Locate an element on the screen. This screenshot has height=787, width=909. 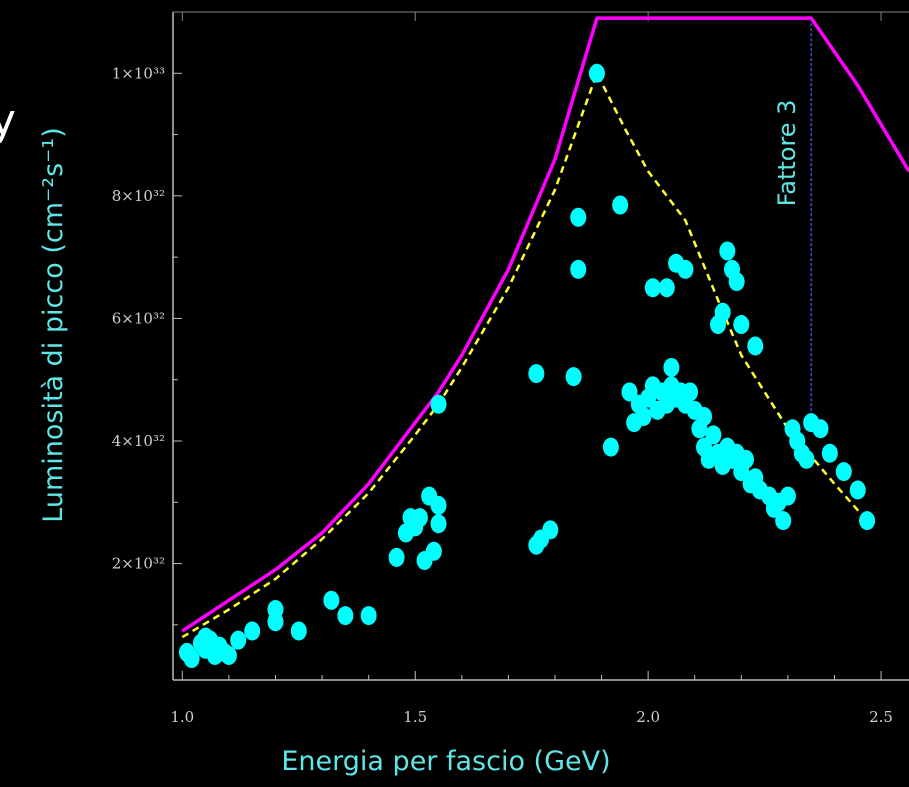
partial-glyph-y: y is located at coordinates (8, 120).